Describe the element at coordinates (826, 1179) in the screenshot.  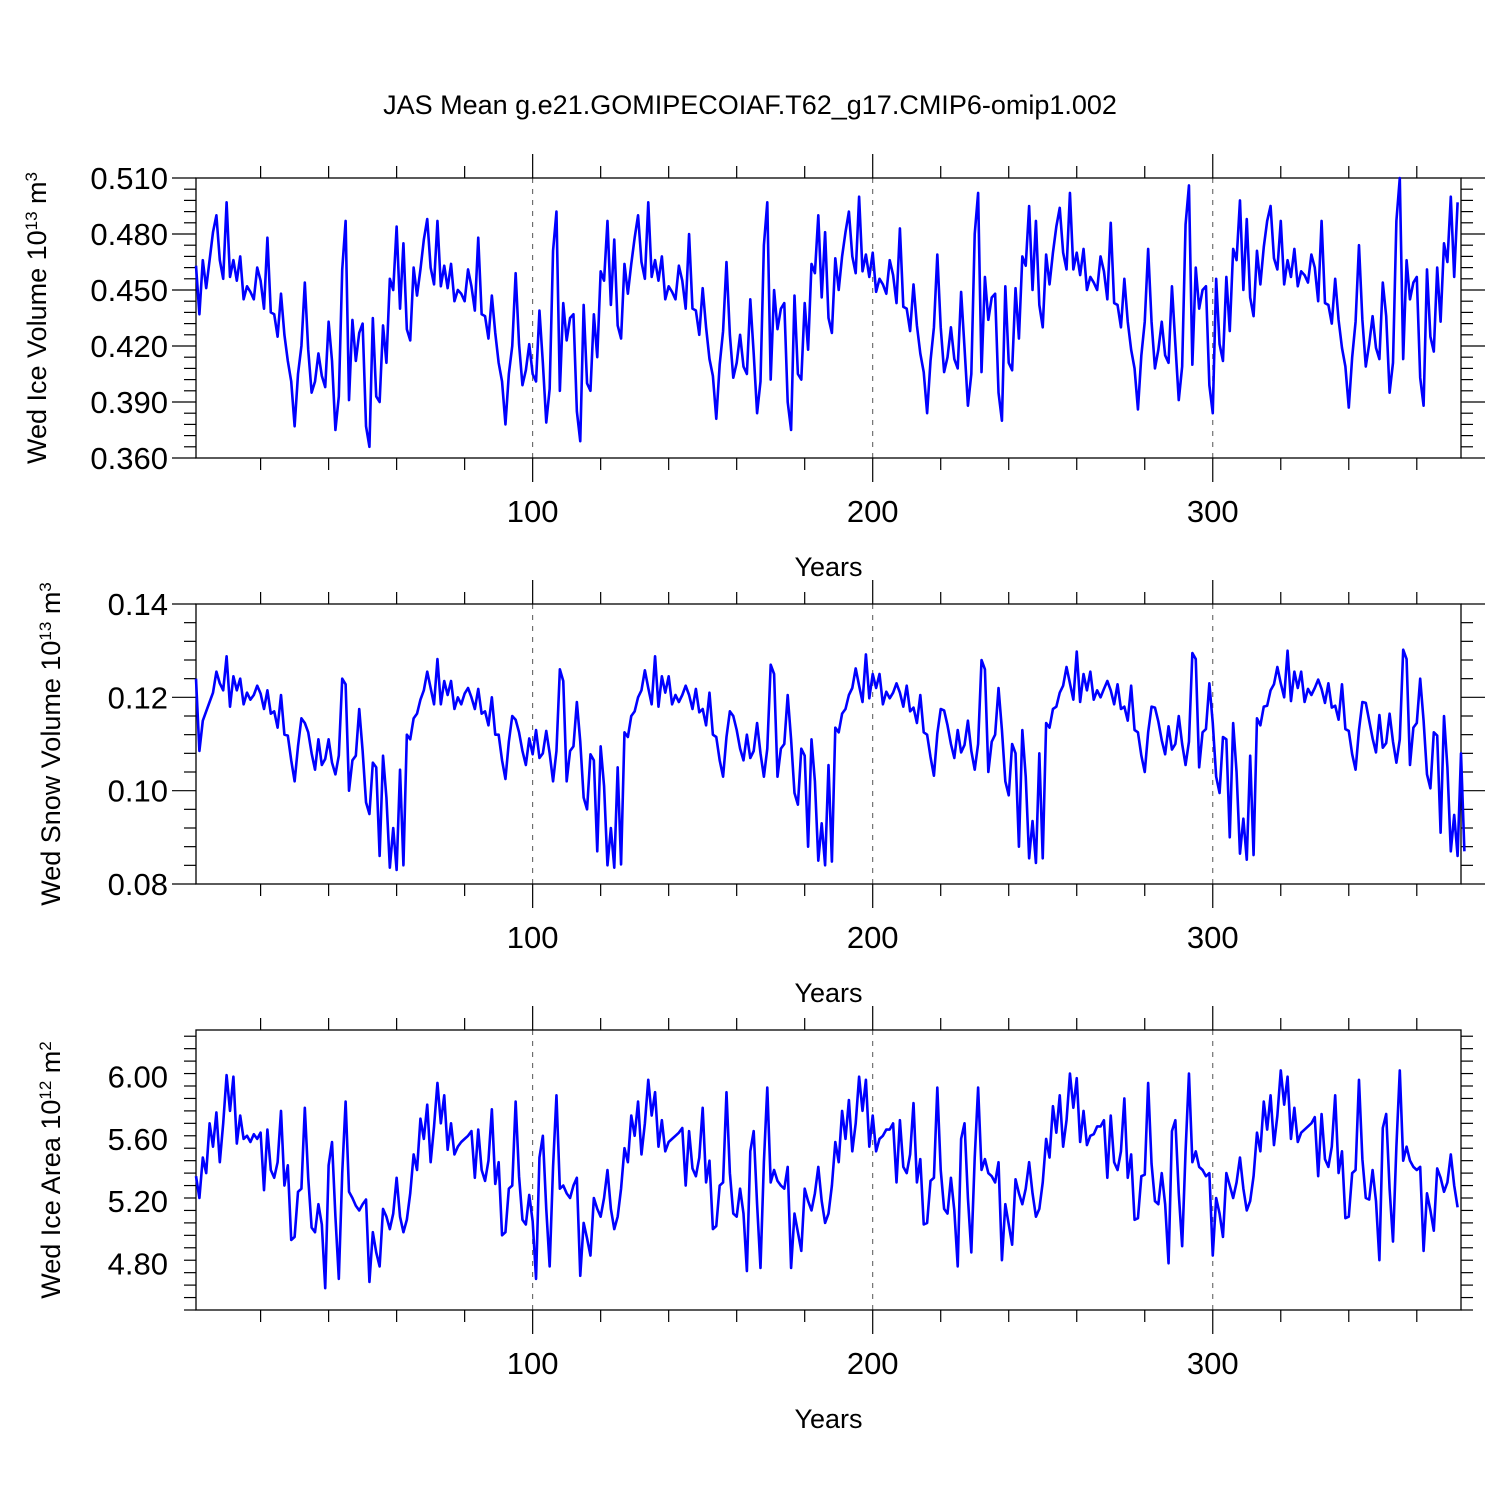
I see `ice-area-series-line` at that location.